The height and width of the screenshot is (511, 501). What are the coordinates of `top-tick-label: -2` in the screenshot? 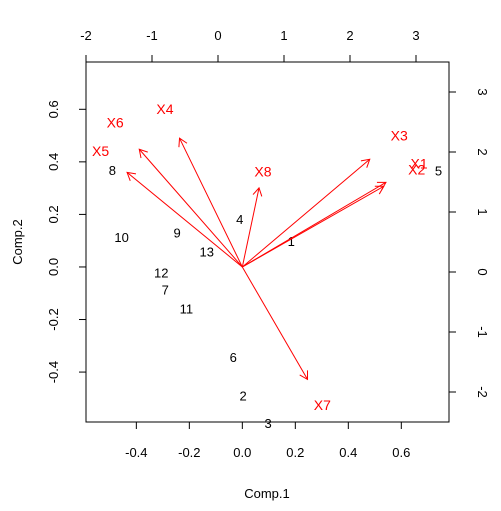 It's located at (86, 35).